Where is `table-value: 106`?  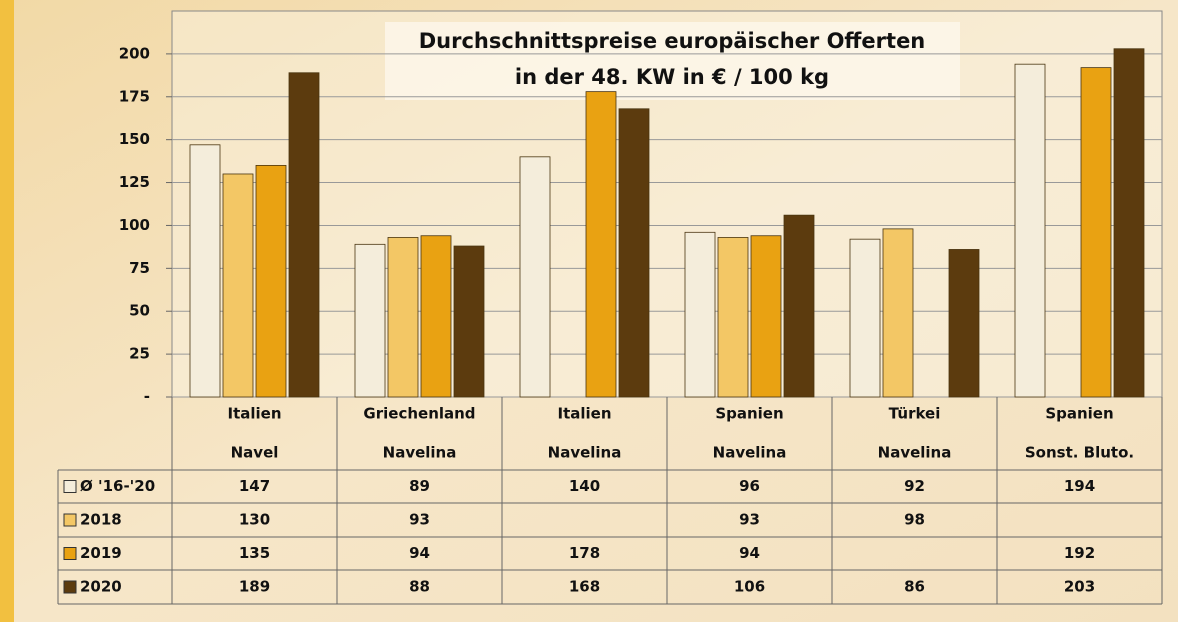
table-value: 106 is located at coordinates (749, 587).